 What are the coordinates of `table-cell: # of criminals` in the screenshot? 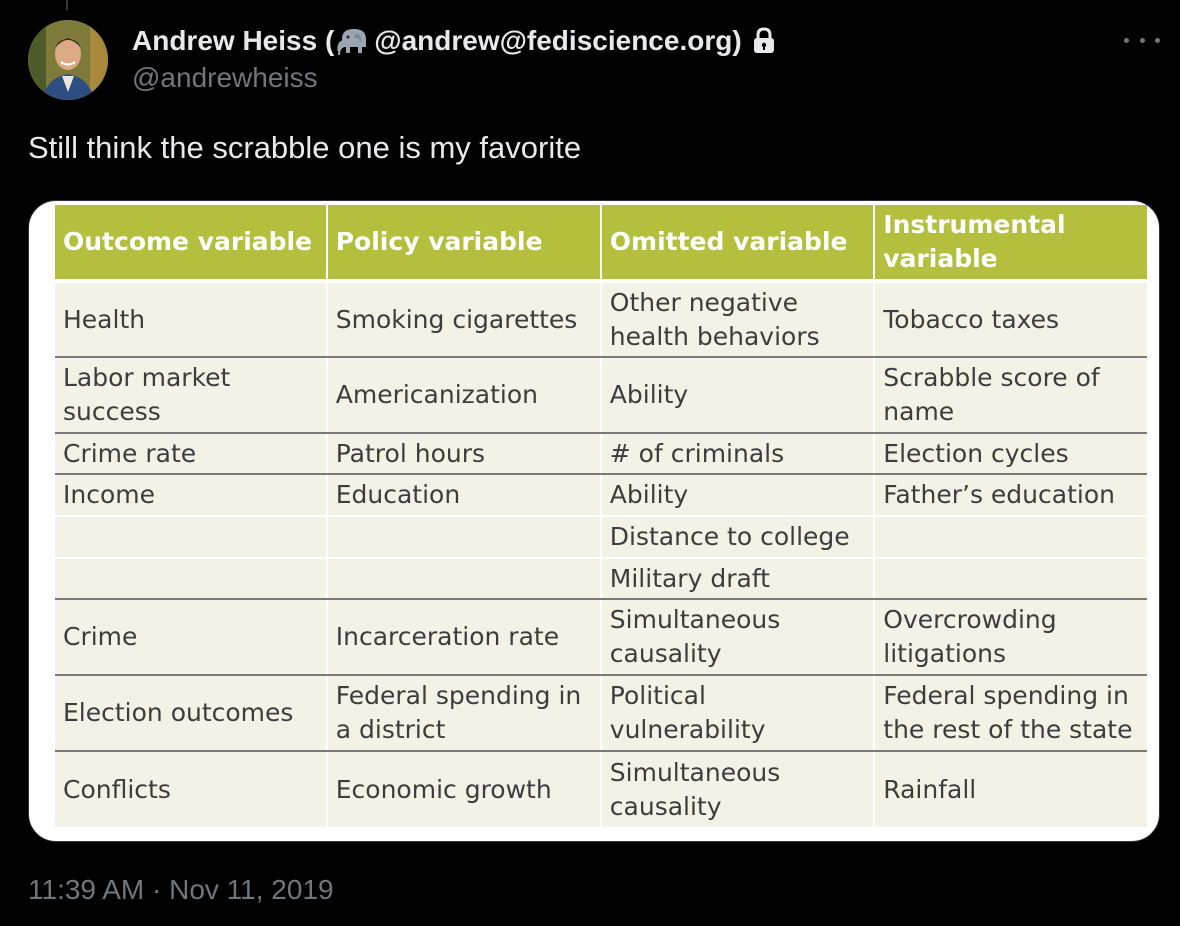 It's located at (738, 454).